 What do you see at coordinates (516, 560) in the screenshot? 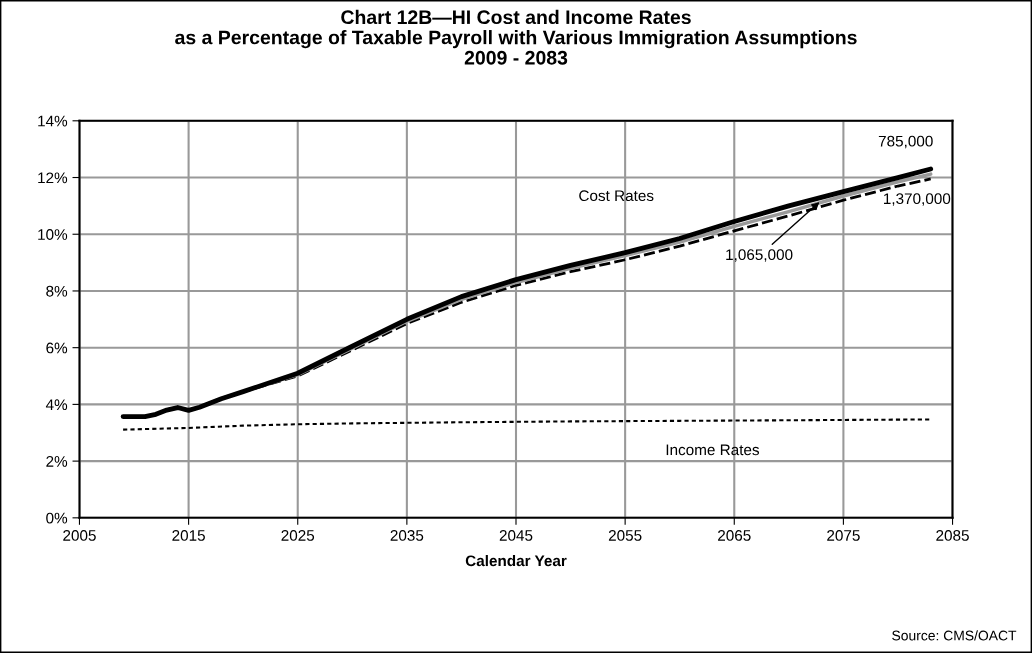
I see `x-axis-title: Calendar Year` at bounding box center [516, 560].